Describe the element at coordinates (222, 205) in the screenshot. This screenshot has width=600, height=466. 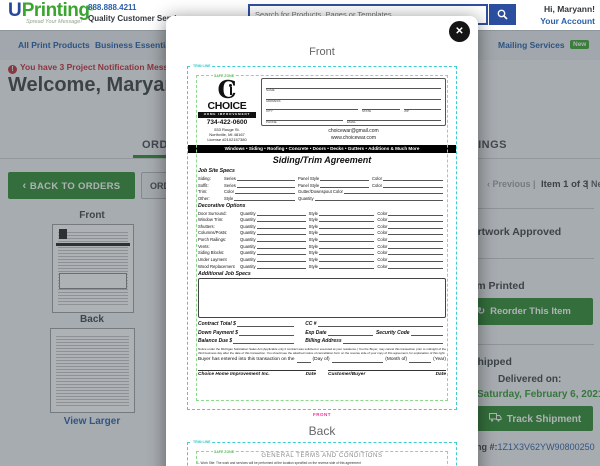
I see `decorative-heading: Decorative Options` at that location.